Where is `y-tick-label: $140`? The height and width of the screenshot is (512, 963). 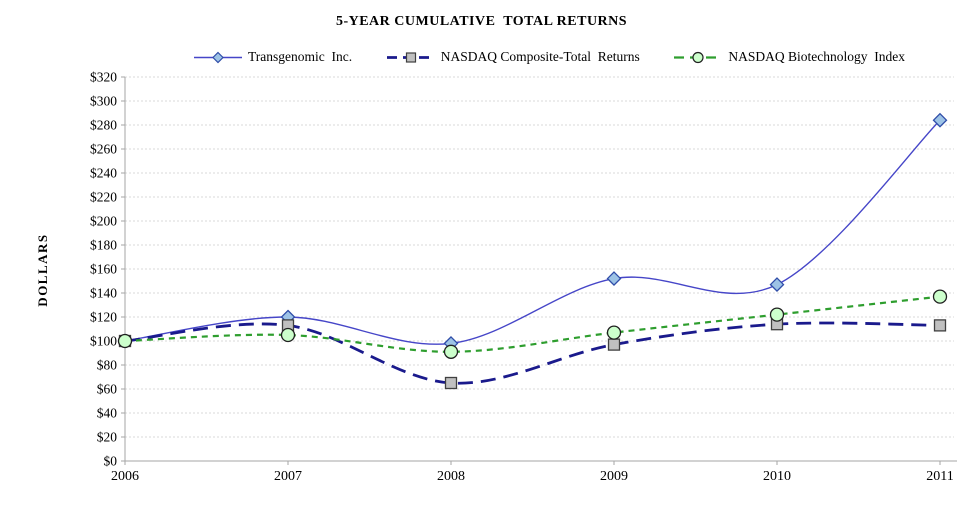 y-tick-label: $140 is located at coordinates (103, 293).